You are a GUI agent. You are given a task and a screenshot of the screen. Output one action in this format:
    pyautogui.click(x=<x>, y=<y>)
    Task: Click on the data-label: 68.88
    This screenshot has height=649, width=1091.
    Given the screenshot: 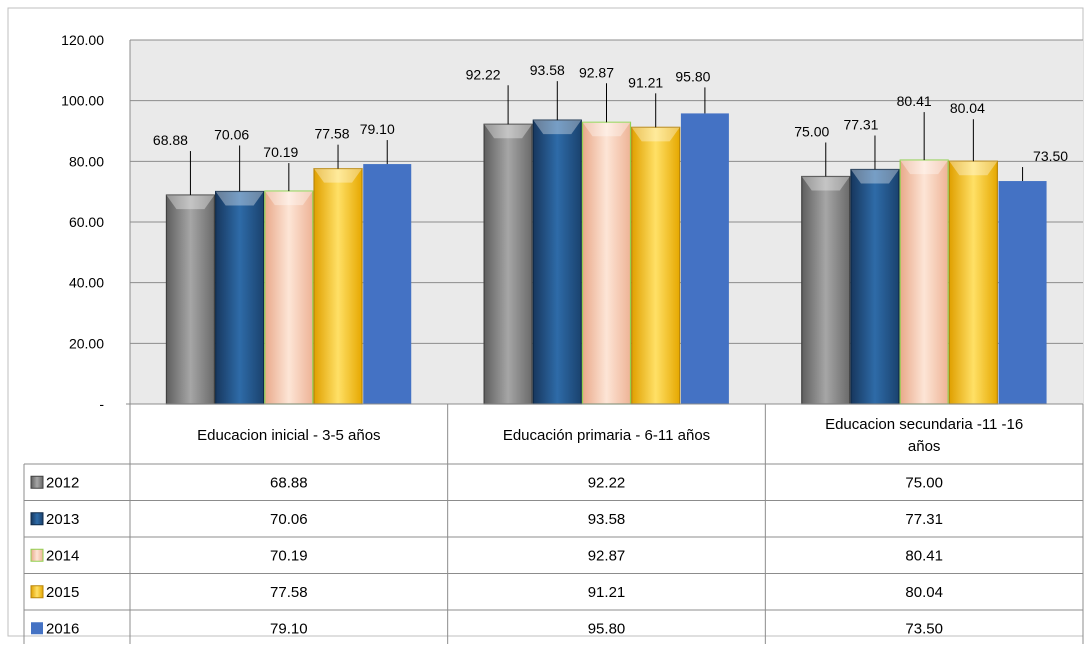 What is the action you would take?
    pyautogui.click(x=170, y=140)
    